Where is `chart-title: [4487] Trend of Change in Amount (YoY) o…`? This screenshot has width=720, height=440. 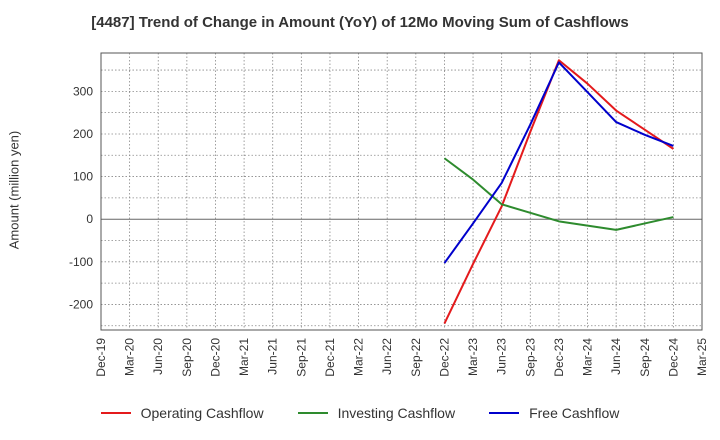 chart-title: [4487] Trend of Change in Amount (YoY) o… is located at coordinates (360, 22).